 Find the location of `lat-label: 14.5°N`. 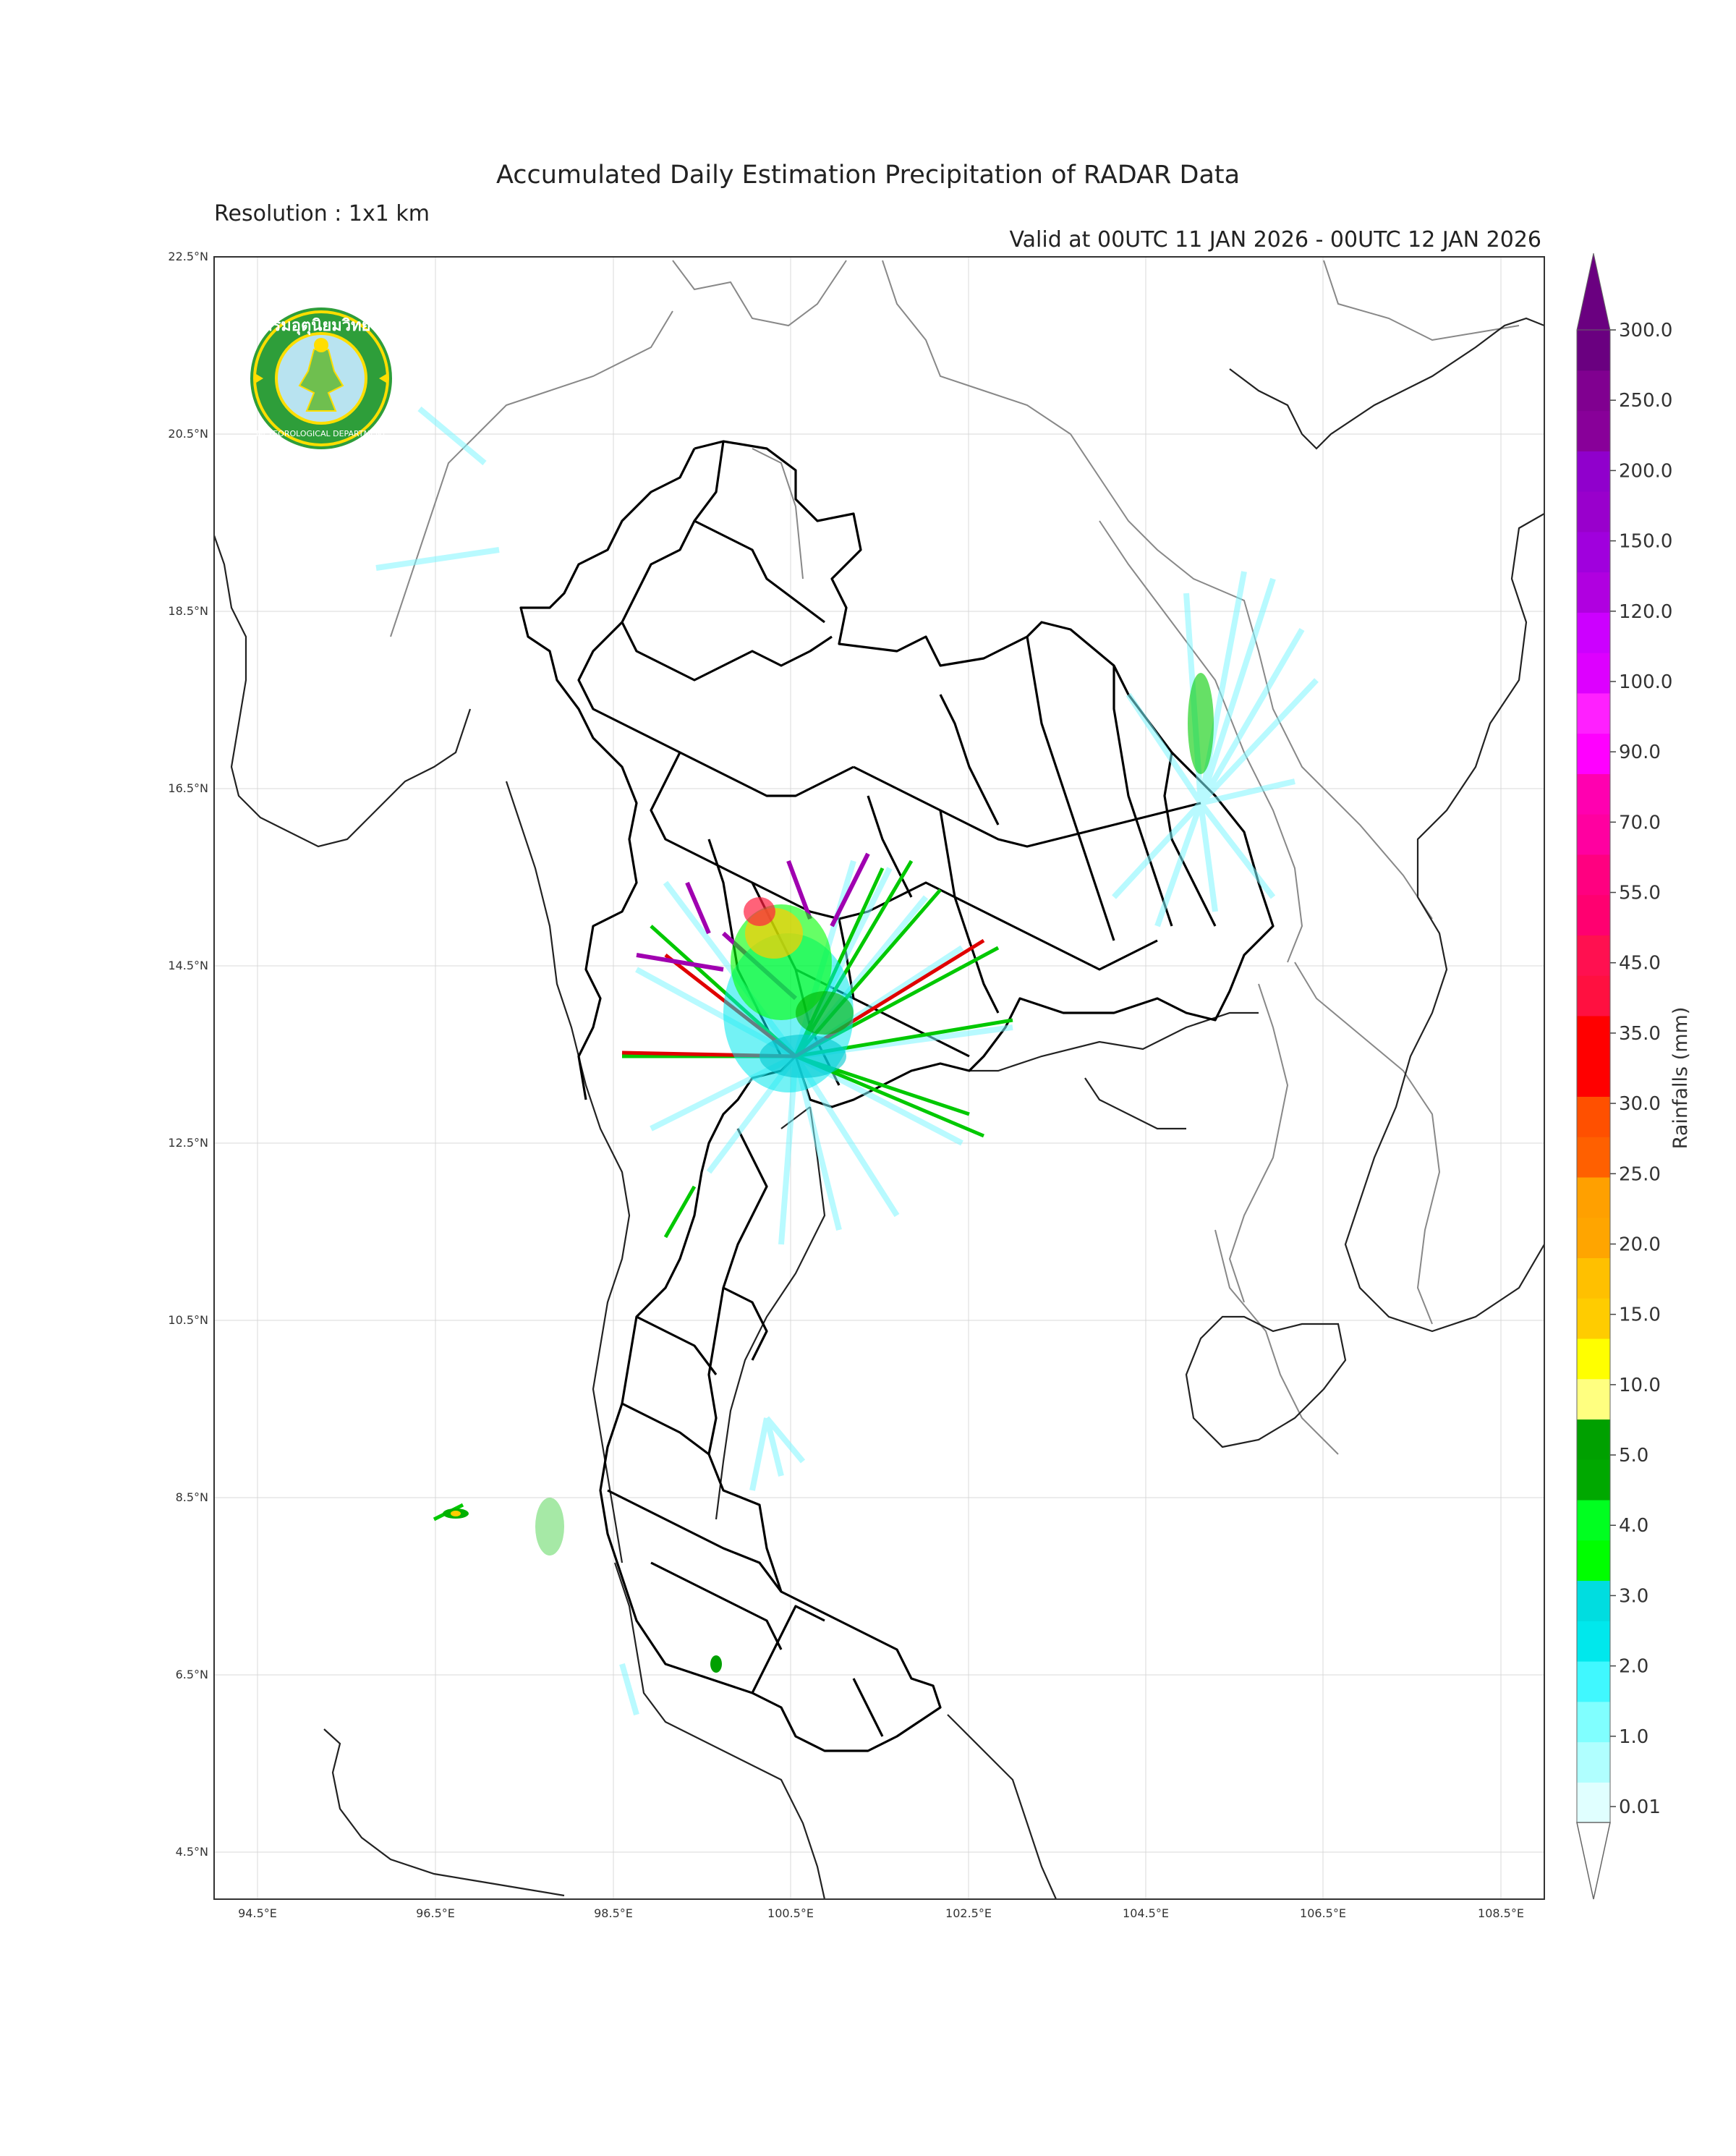

lat-label: 14.5°N is located at coordinates (188, 965).